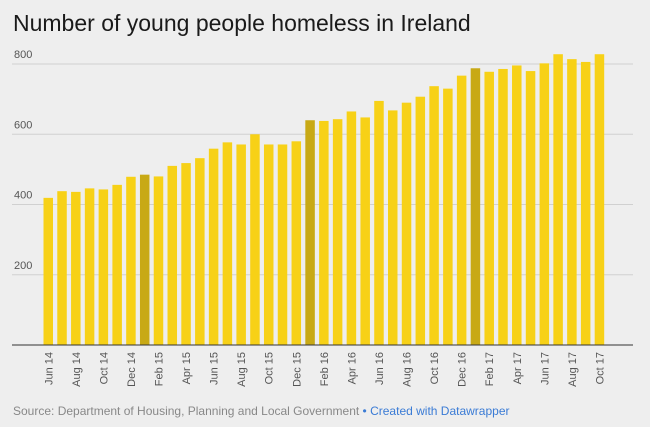  Describe the element at coordinates (270, 368) in the screenshot. I see `x-tick-label: Oct 15` at that location.